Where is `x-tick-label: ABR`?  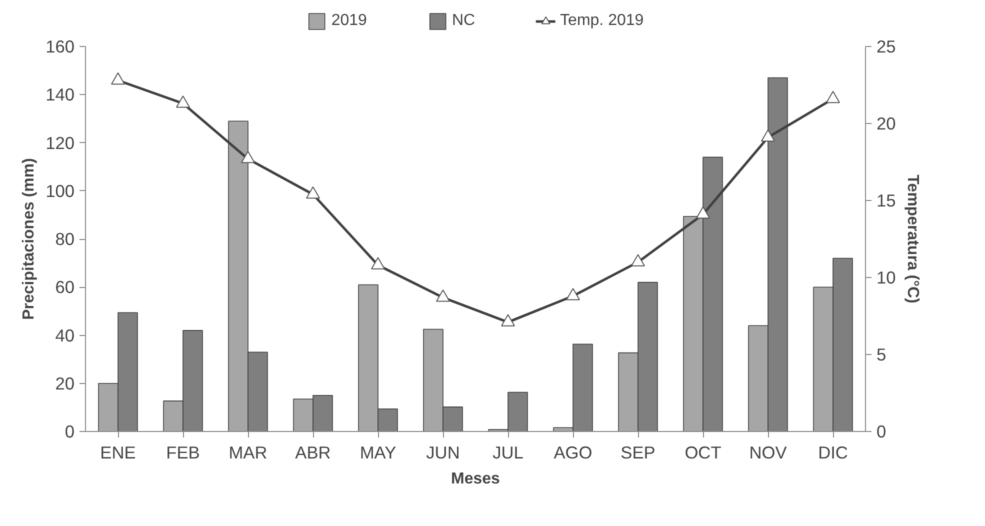 x-tick-label: ABR is located at coordinates (313, 452).